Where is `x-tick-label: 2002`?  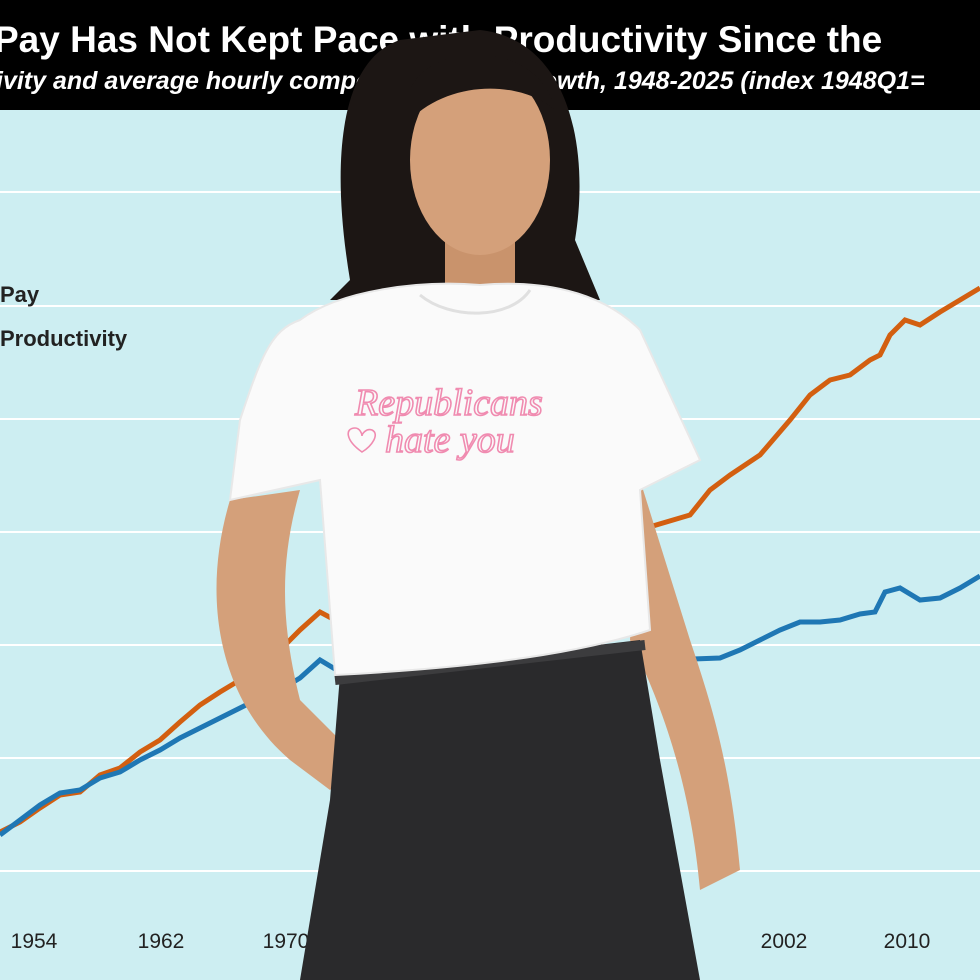 x-tick-label: 2002 is located at coordinates (784, 941).